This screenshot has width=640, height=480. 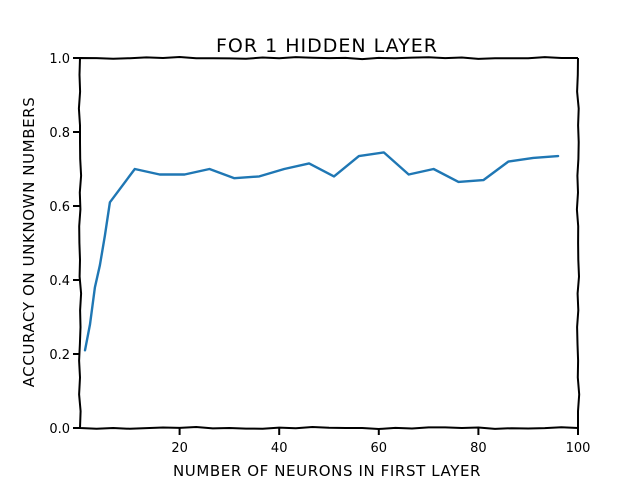 I want to click on x-tick-label: 100, so click(x=578, y=448).